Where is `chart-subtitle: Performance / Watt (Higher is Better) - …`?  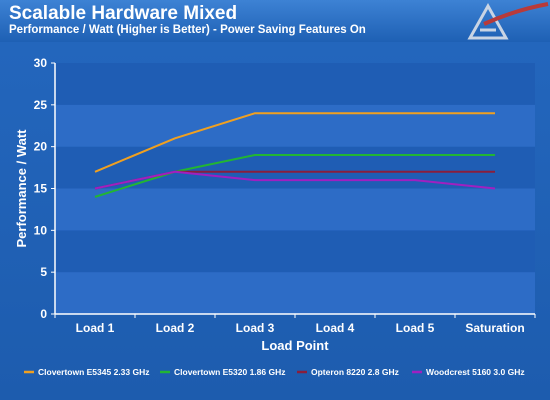
chart-subtitle: Performance / Watt (Higher is Better) - … is located at coordinates (187, 30).